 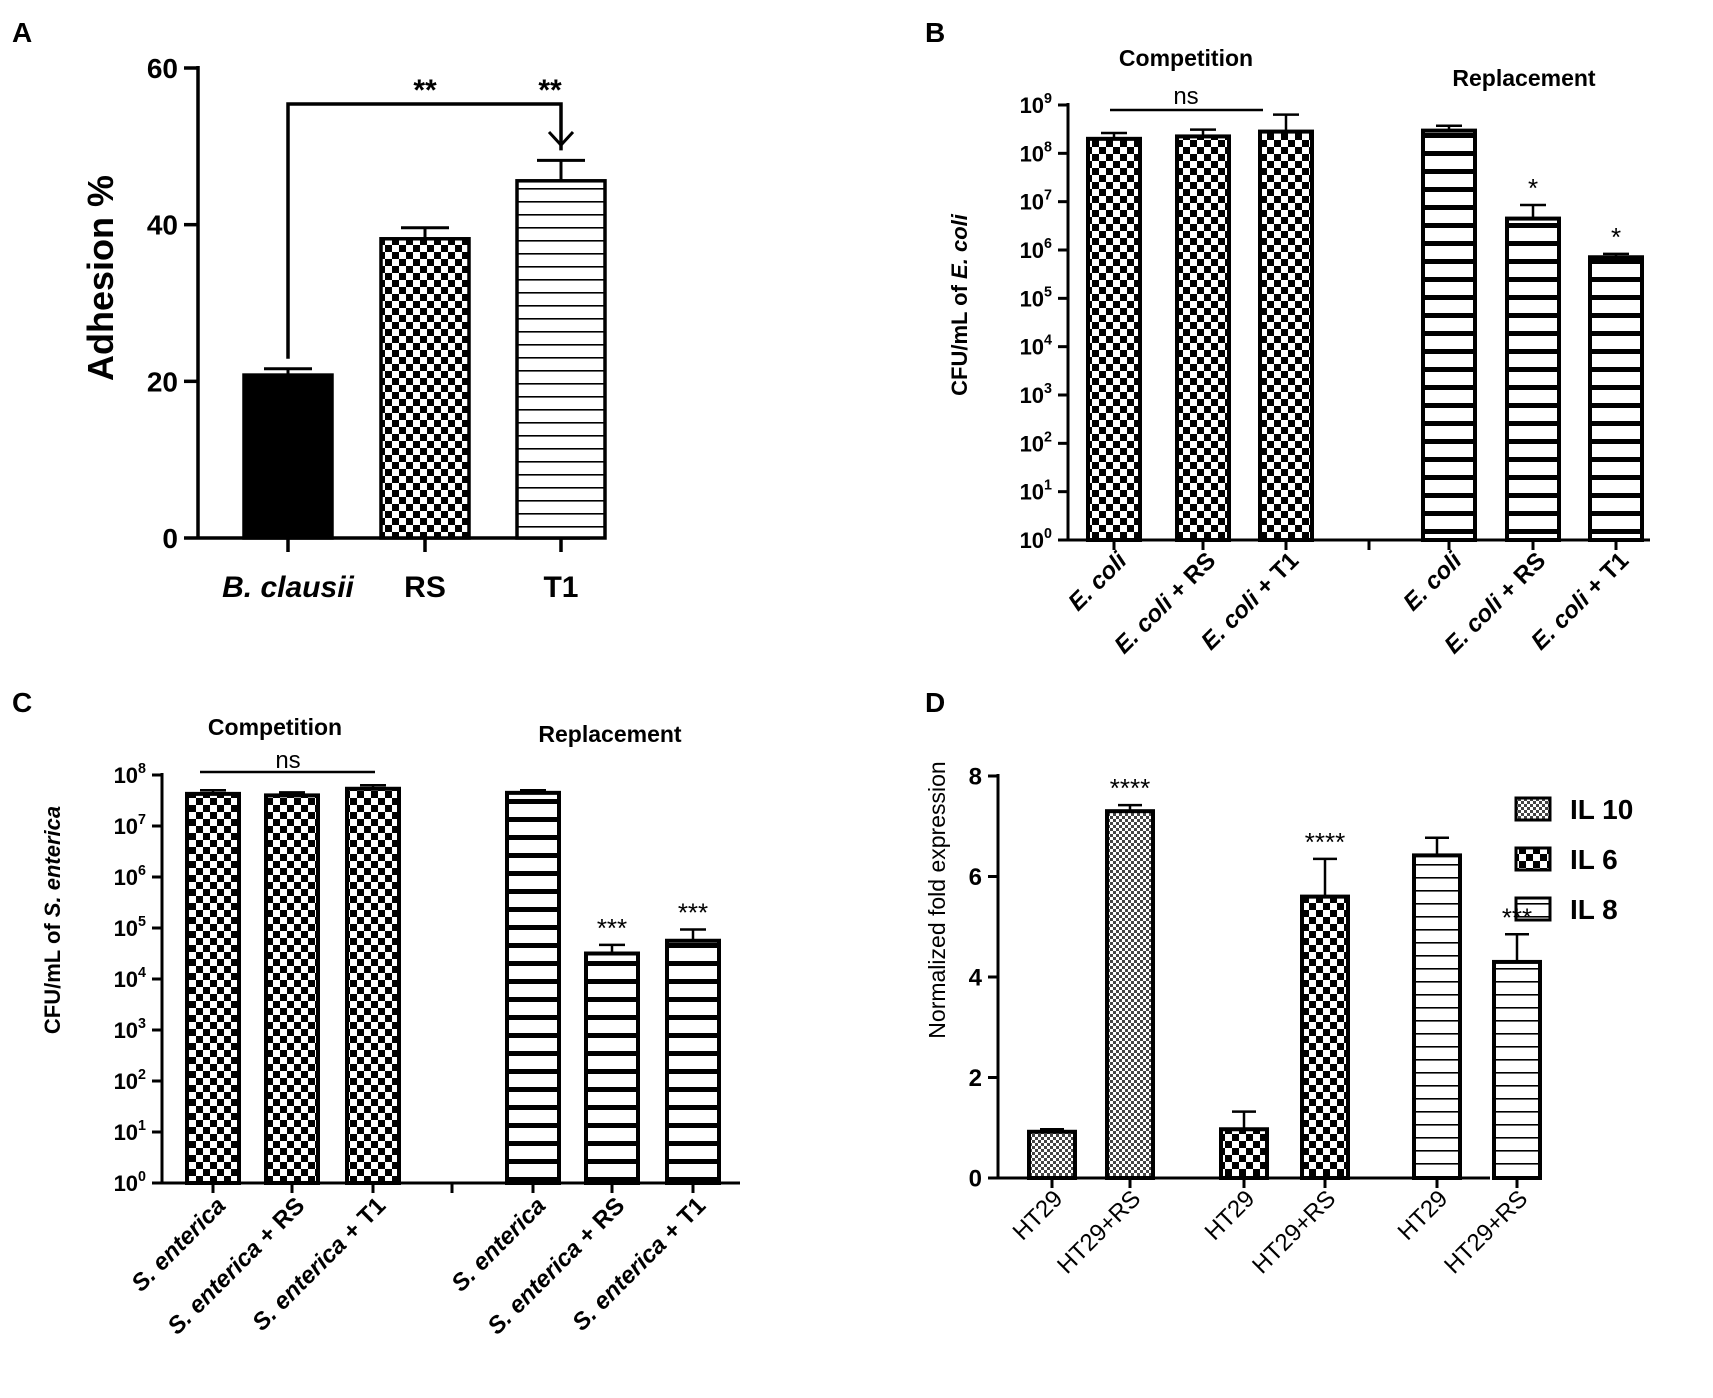 What do you see at coordinates (1048, 534) in the screenshot?
I see `y-tick-exponent: 0` at bounding box center [1048, 534].